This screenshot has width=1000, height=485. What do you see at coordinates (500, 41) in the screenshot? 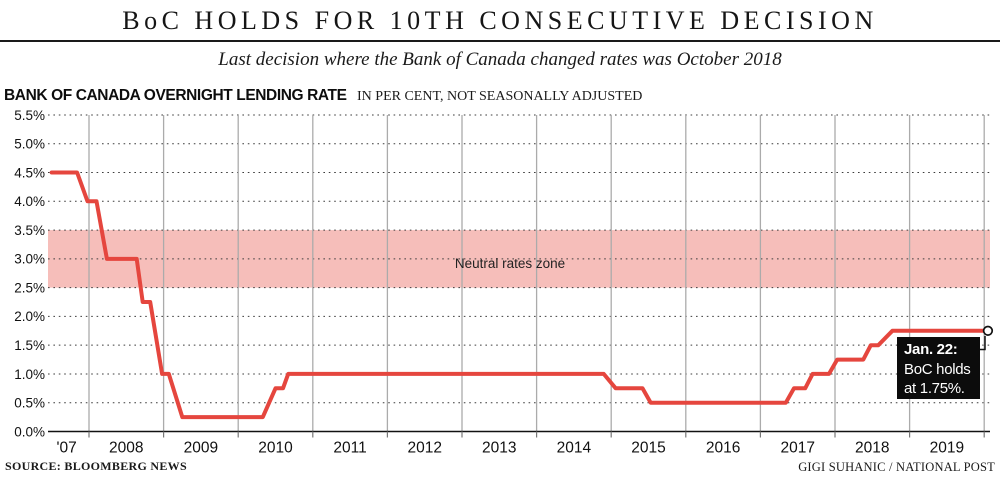
I see `title-rule` at bounding box center [500, 41].